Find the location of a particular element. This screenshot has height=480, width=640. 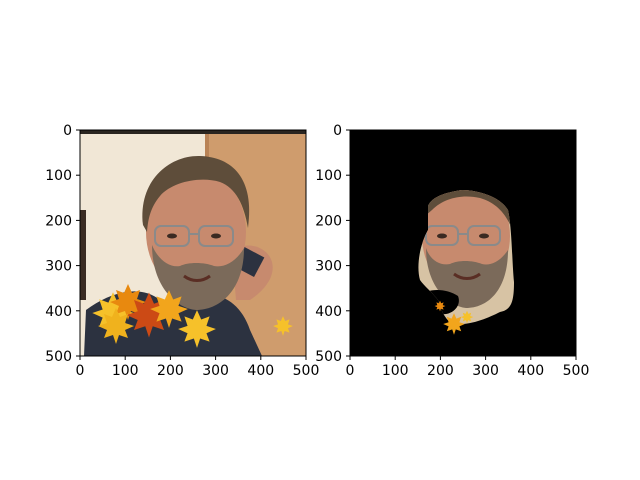

right-y-tick-label: 400 is located at coordinates (328, 312).